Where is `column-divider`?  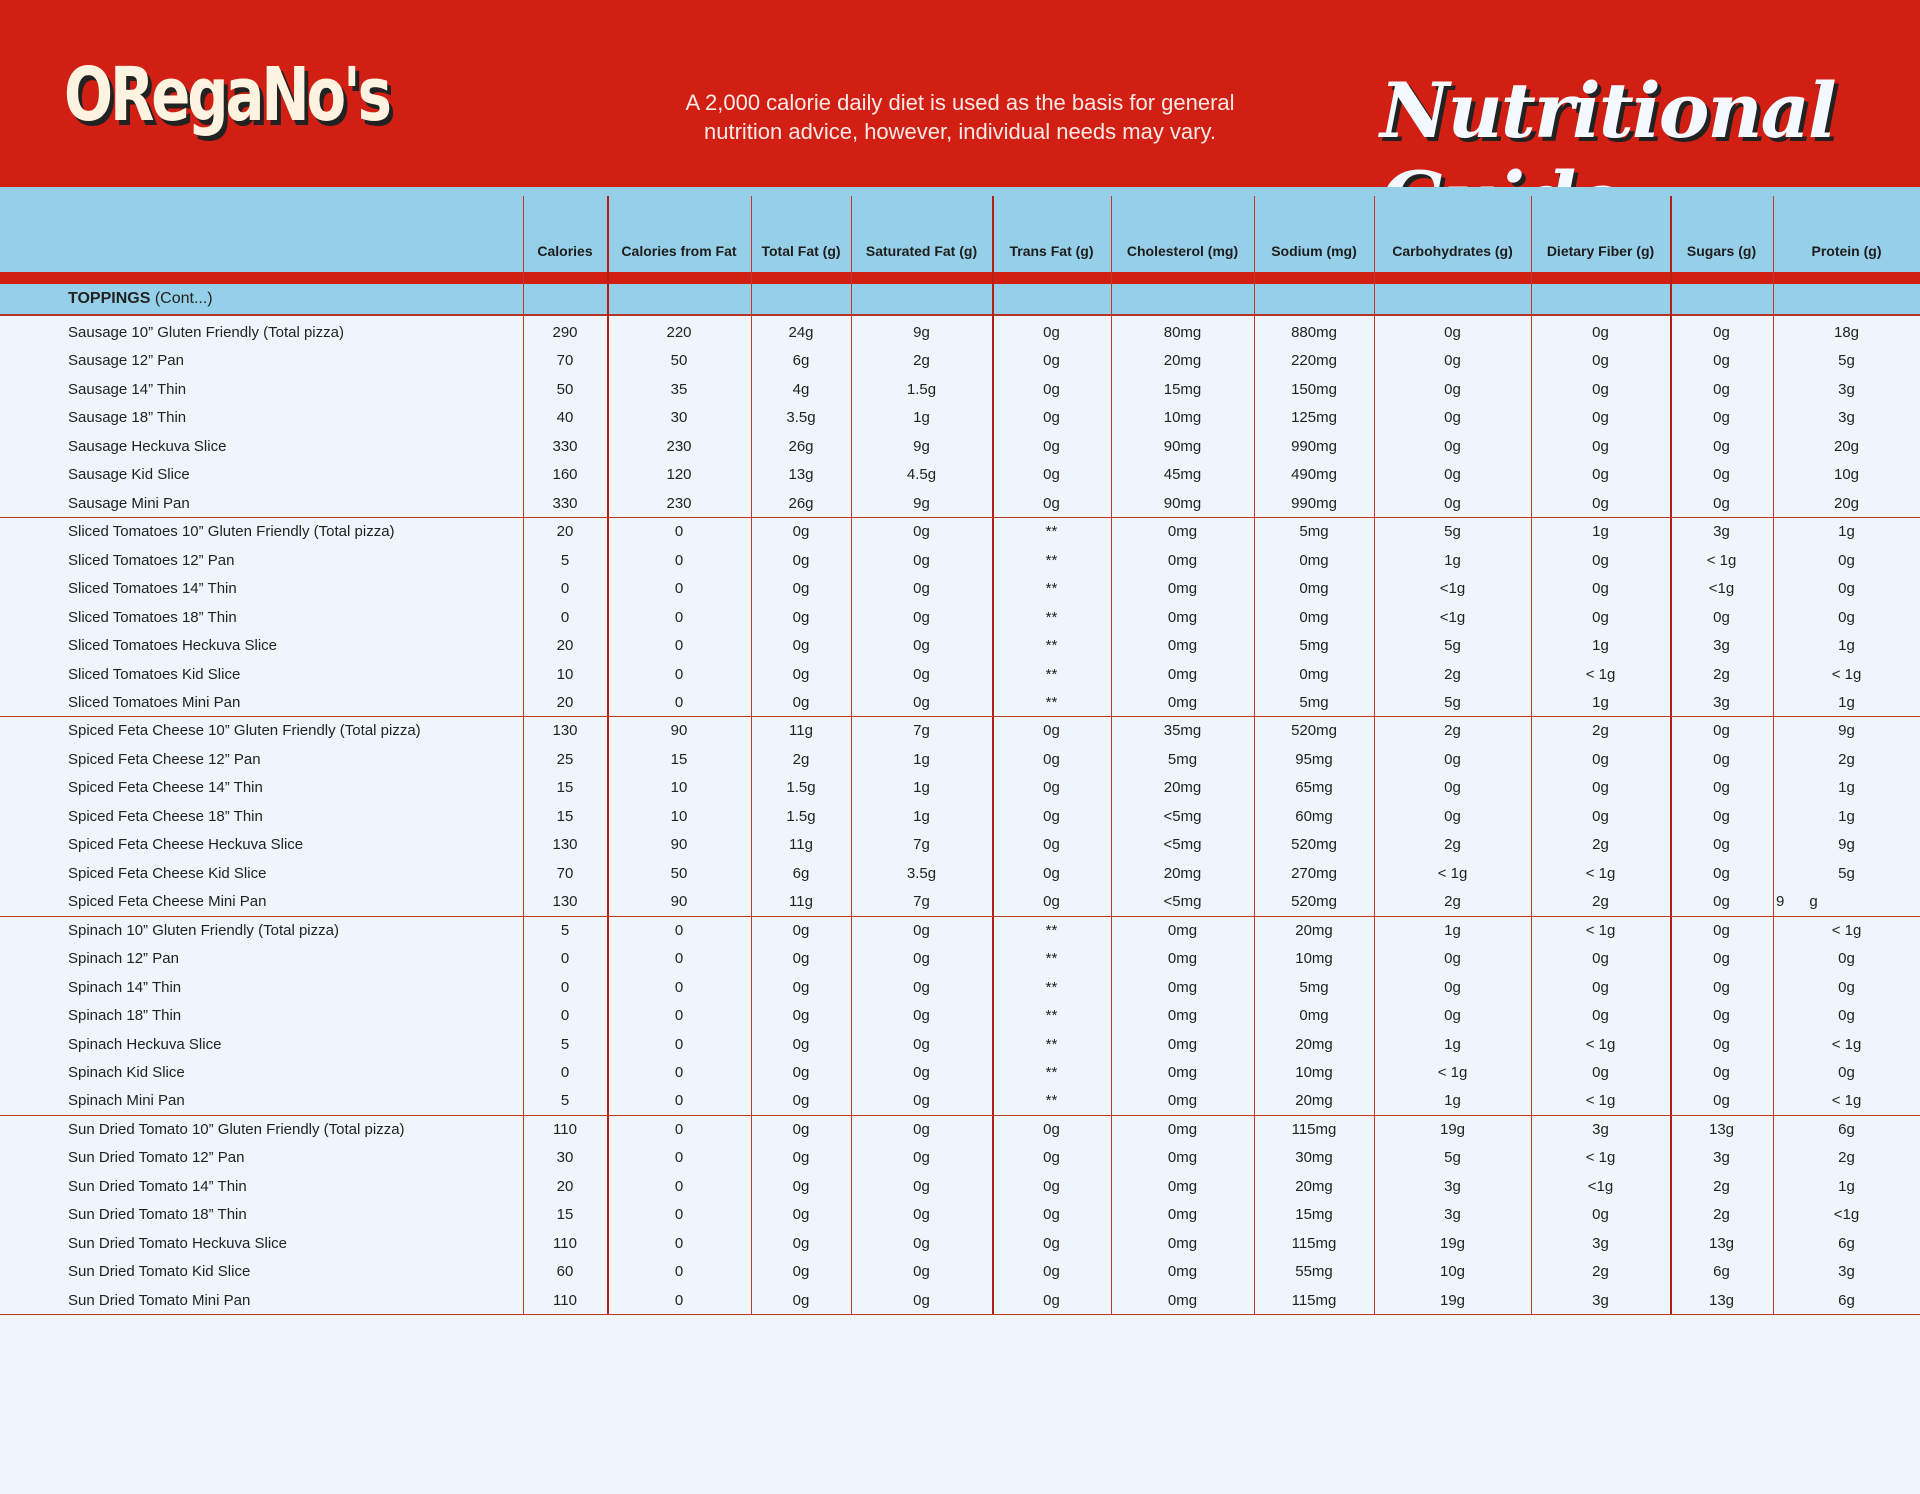
column-divider is located at coordinates (1531, 755).